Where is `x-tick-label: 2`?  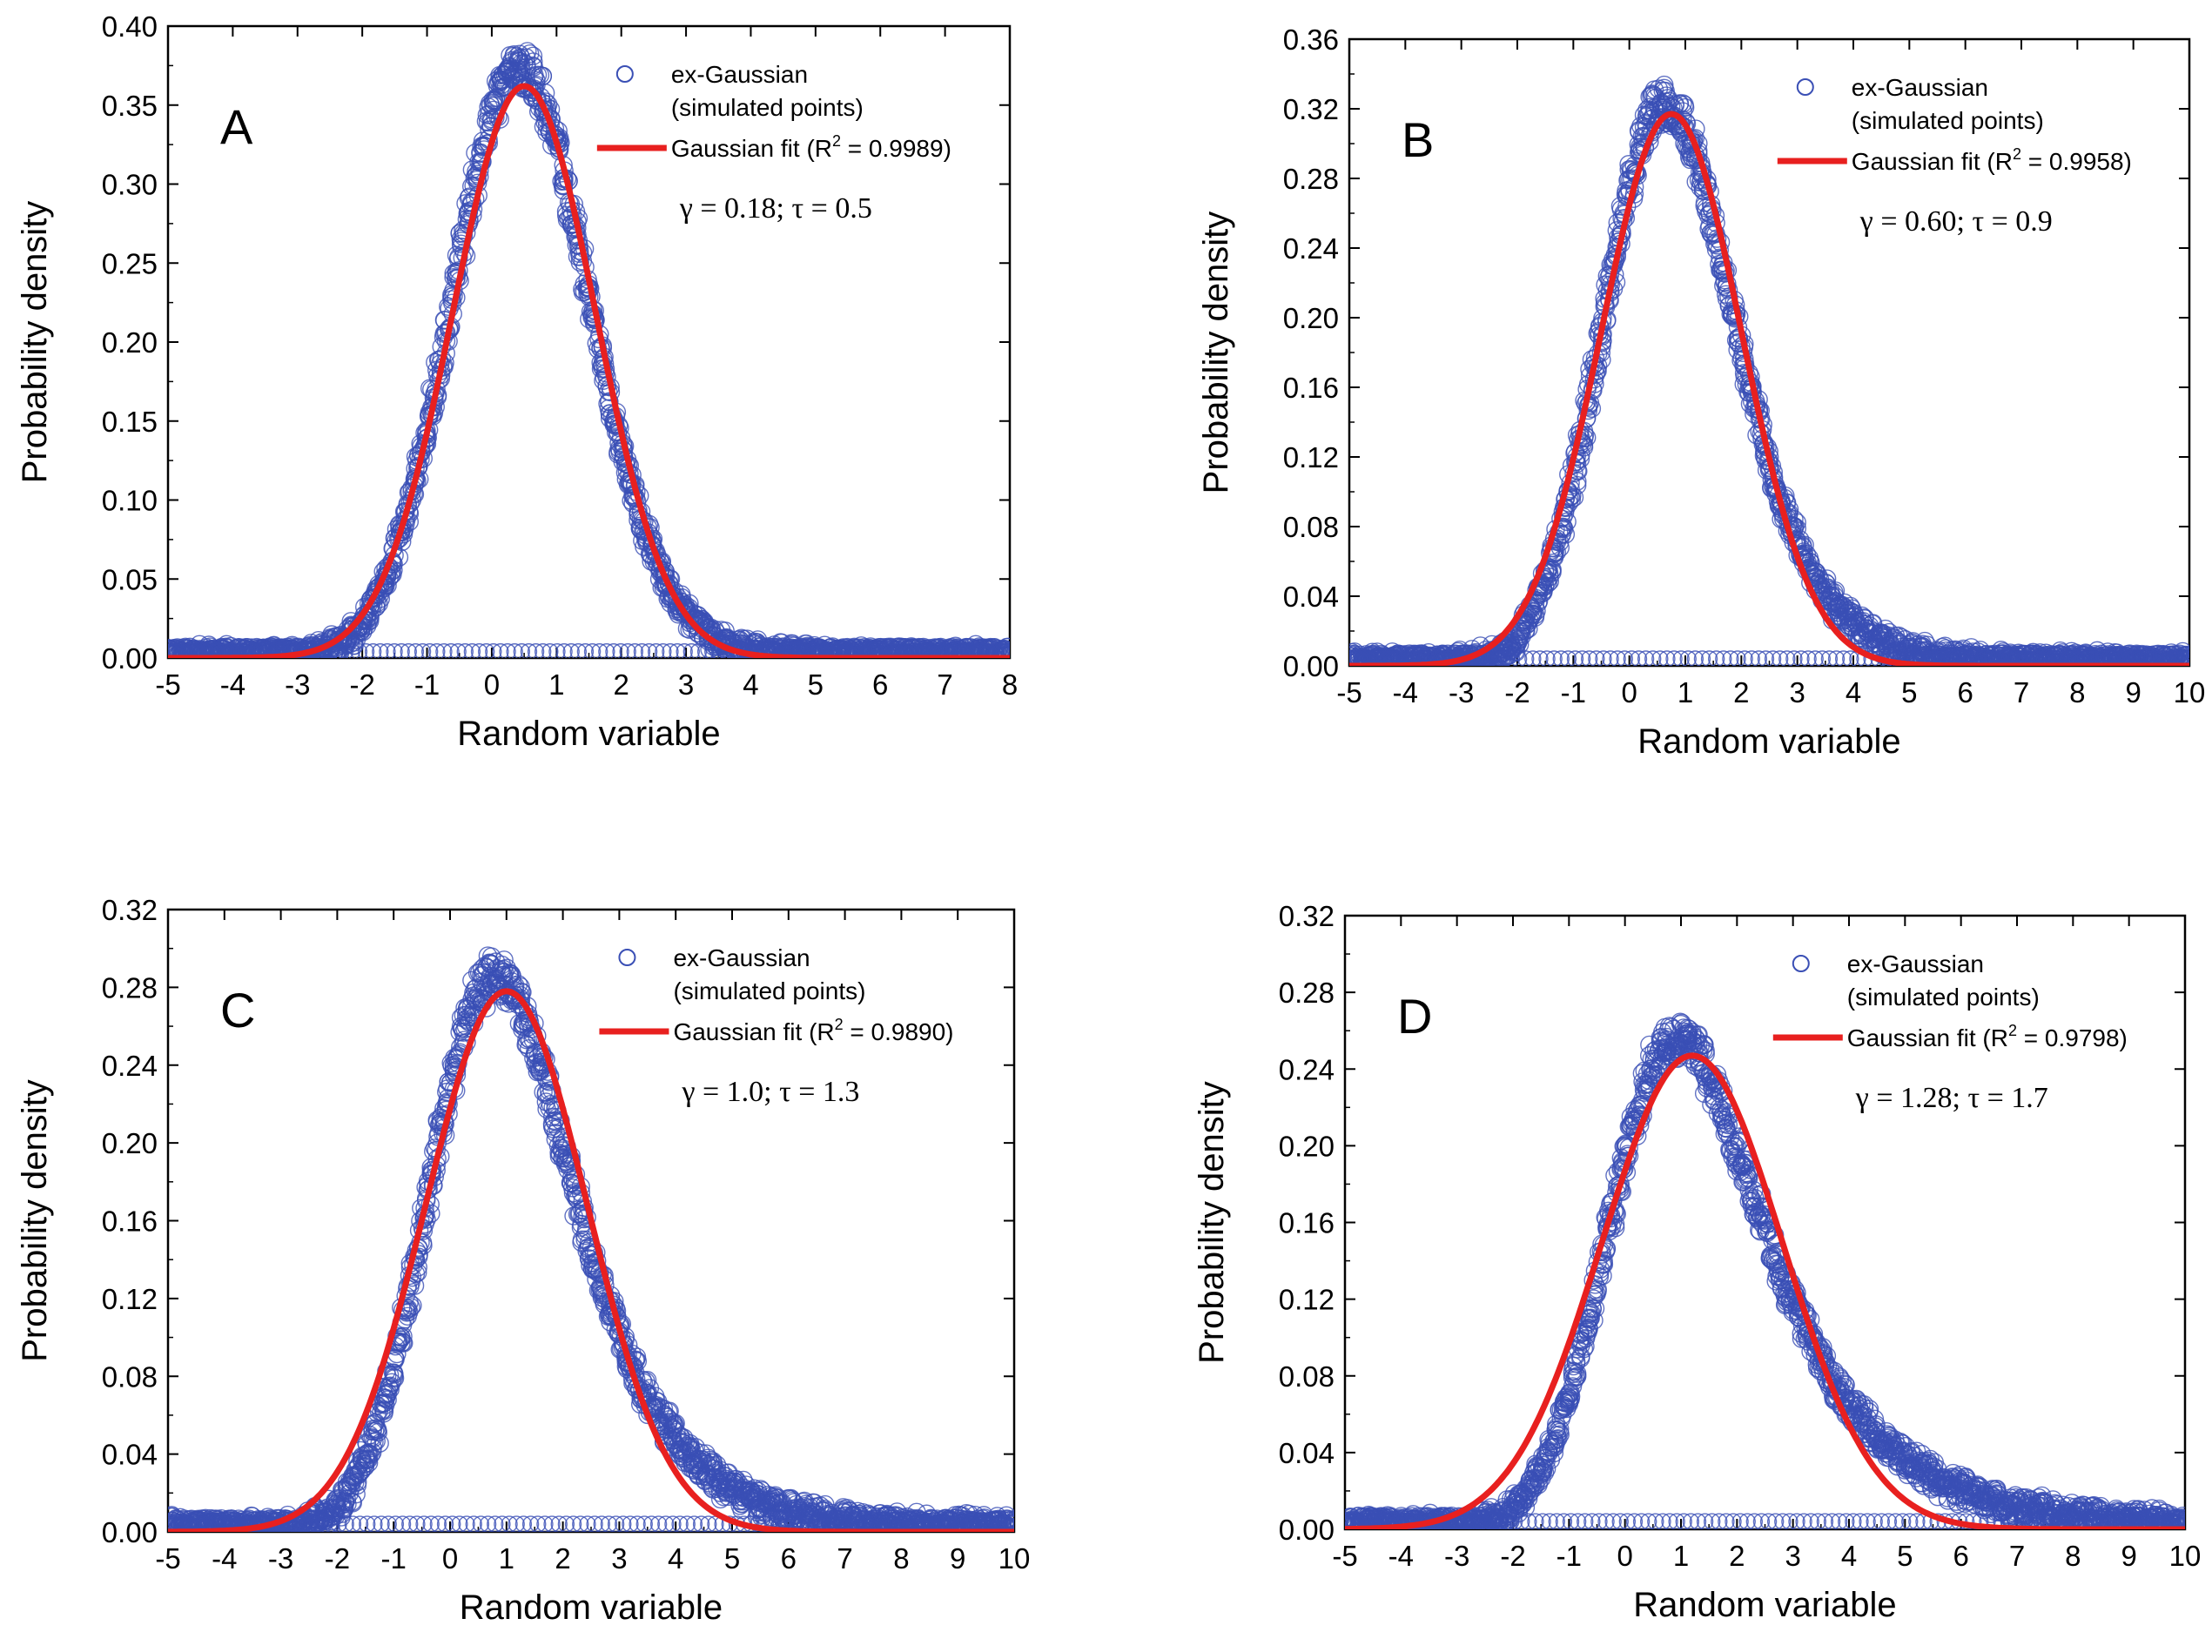
x-tick-label: 2 is located at coordinates (621, 685).